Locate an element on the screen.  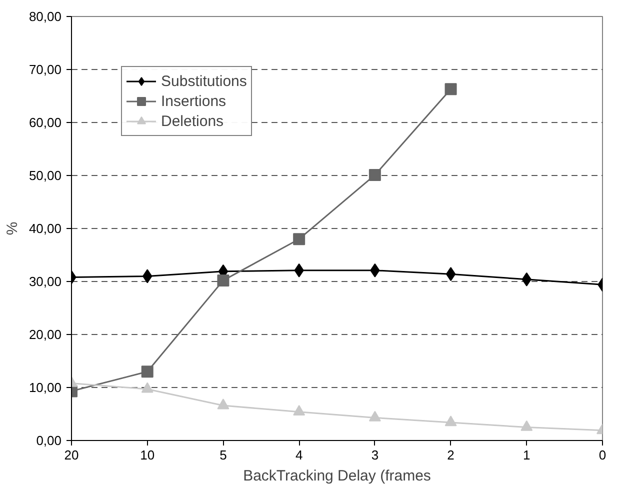
y-tick-label: 50,00 is located at coordinates (45, 175).